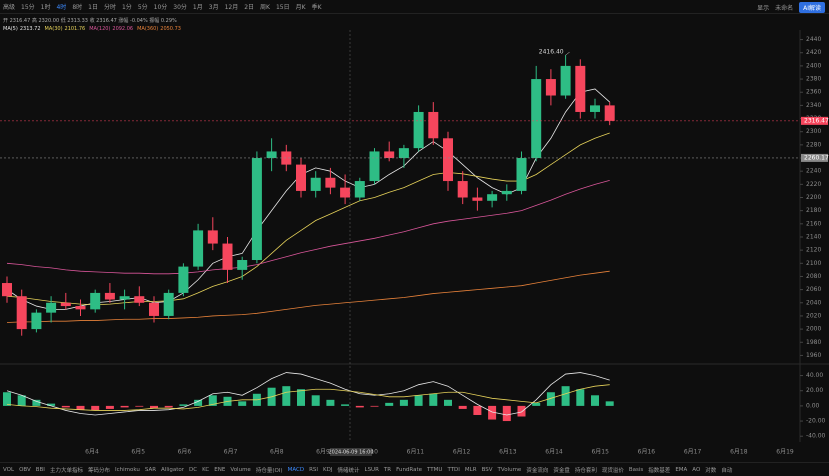 Image resolution: width=829 pixels, height=476 pixels. What do you see at coordinates (435, 469) in the screenshot?
I see `indicator-option: TTMU` at bounding box center [435, 469].